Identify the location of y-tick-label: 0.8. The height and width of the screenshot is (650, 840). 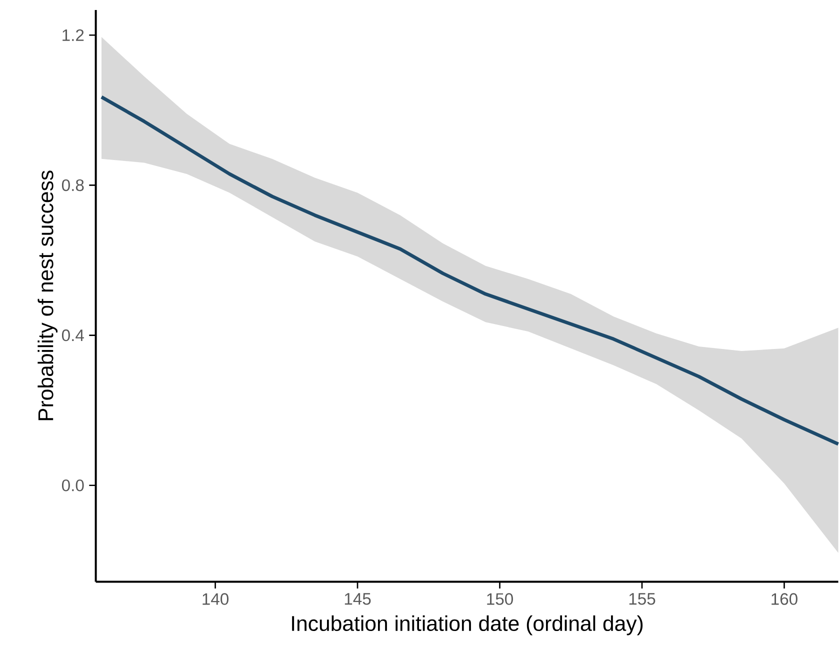
(73, 185).